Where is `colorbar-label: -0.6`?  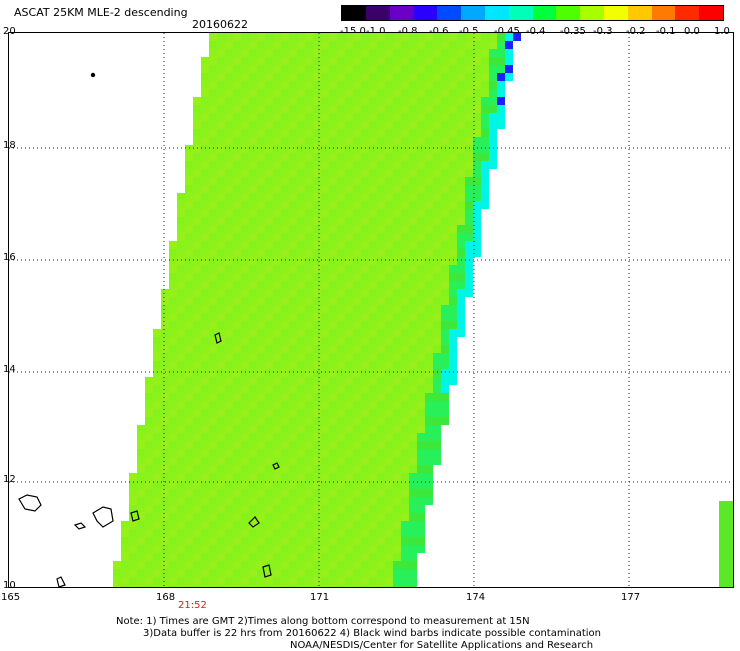
colorbar-label: -0.6 is located at coordinates (439, 31).